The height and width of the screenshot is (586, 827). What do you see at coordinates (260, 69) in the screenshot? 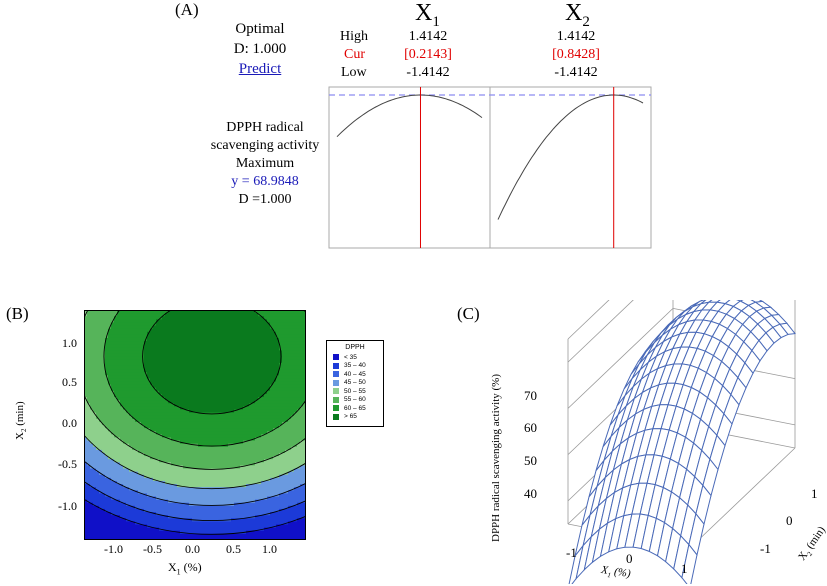
I see `predict-link: Predict` at bounding box center [260, 69].